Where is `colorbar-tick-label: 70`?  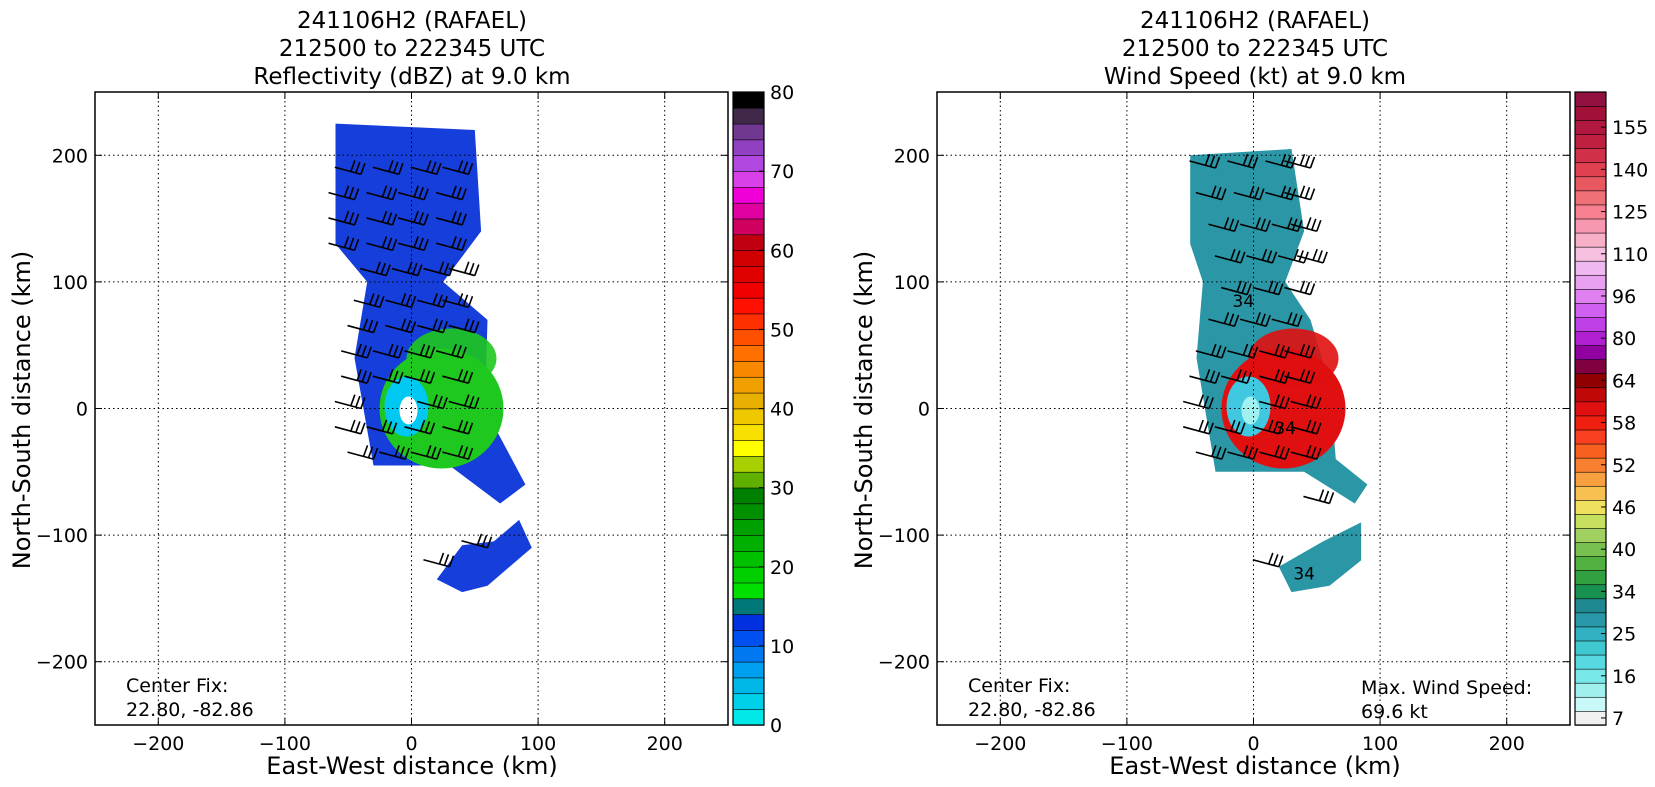
colorbar-tick-label: 70 is located at coordinates (782, 172).